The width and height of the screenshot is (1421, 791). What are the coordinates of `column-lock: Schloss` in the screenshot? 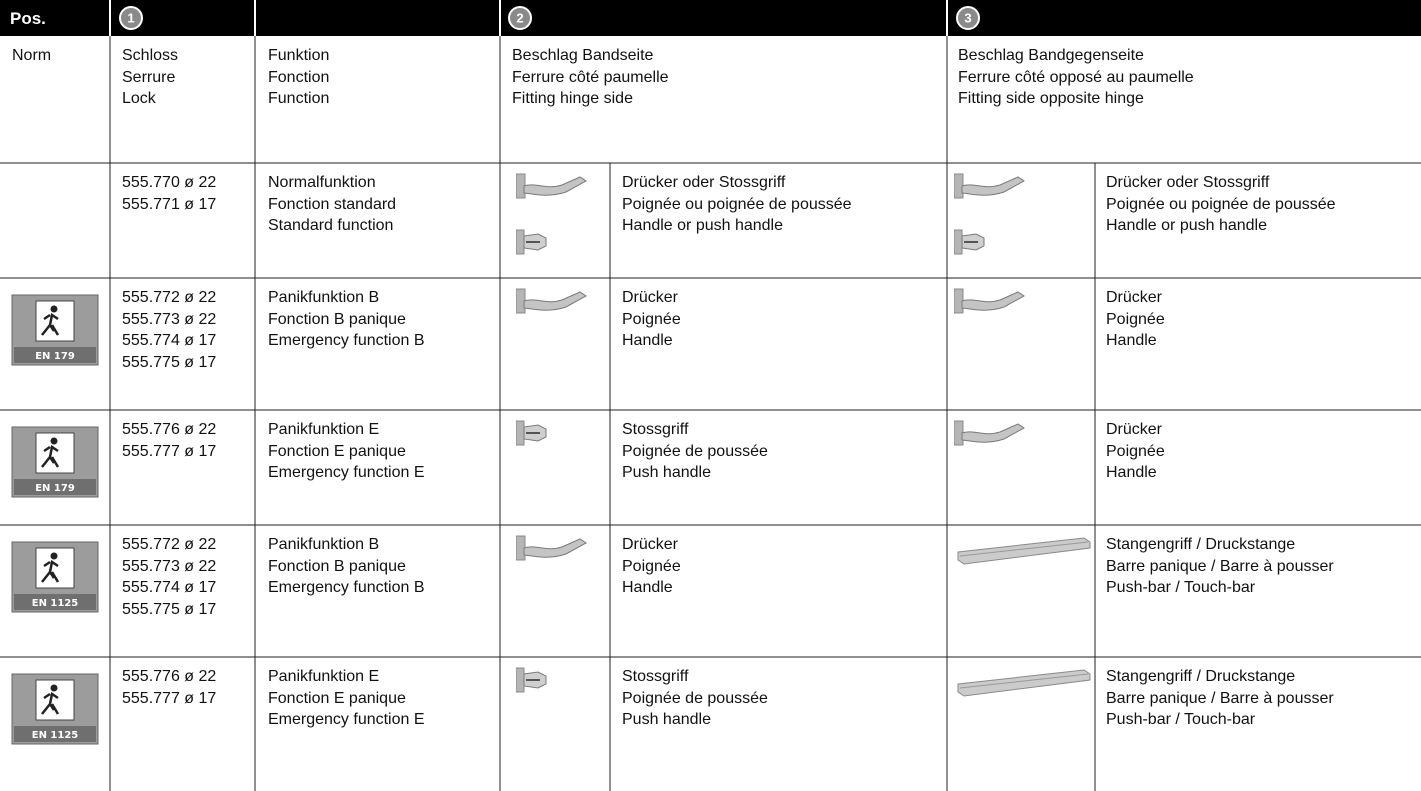 It's located at (150, 55).